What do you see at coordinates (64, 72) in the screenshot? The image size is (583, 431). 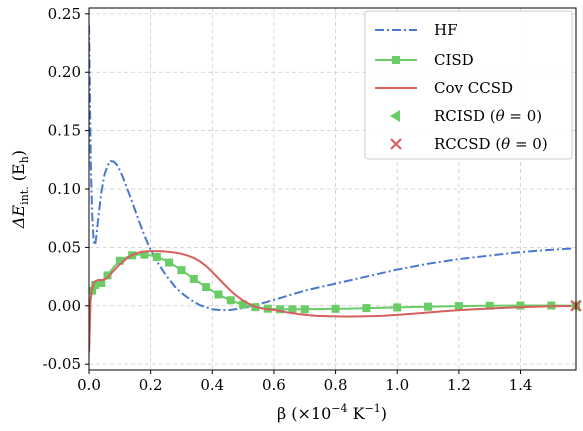 I see `y-tick-label: 0.20` at bounding box center [64, 72].